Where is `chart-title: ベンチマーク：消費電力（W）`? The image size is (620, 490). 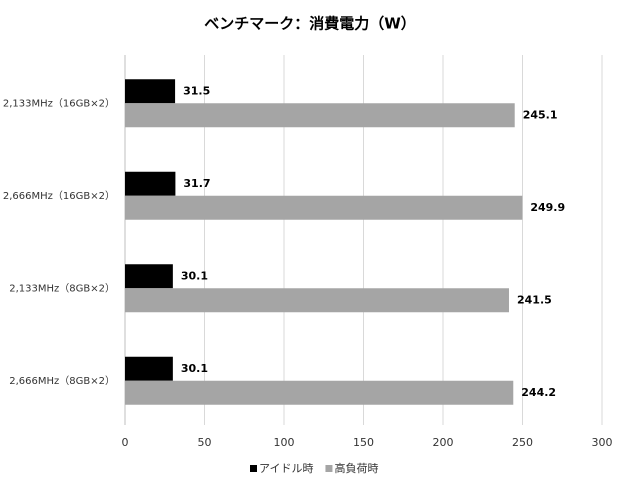 chart-title: ベンチマーク：消費電力（W） is located at coordinates (310, 24).